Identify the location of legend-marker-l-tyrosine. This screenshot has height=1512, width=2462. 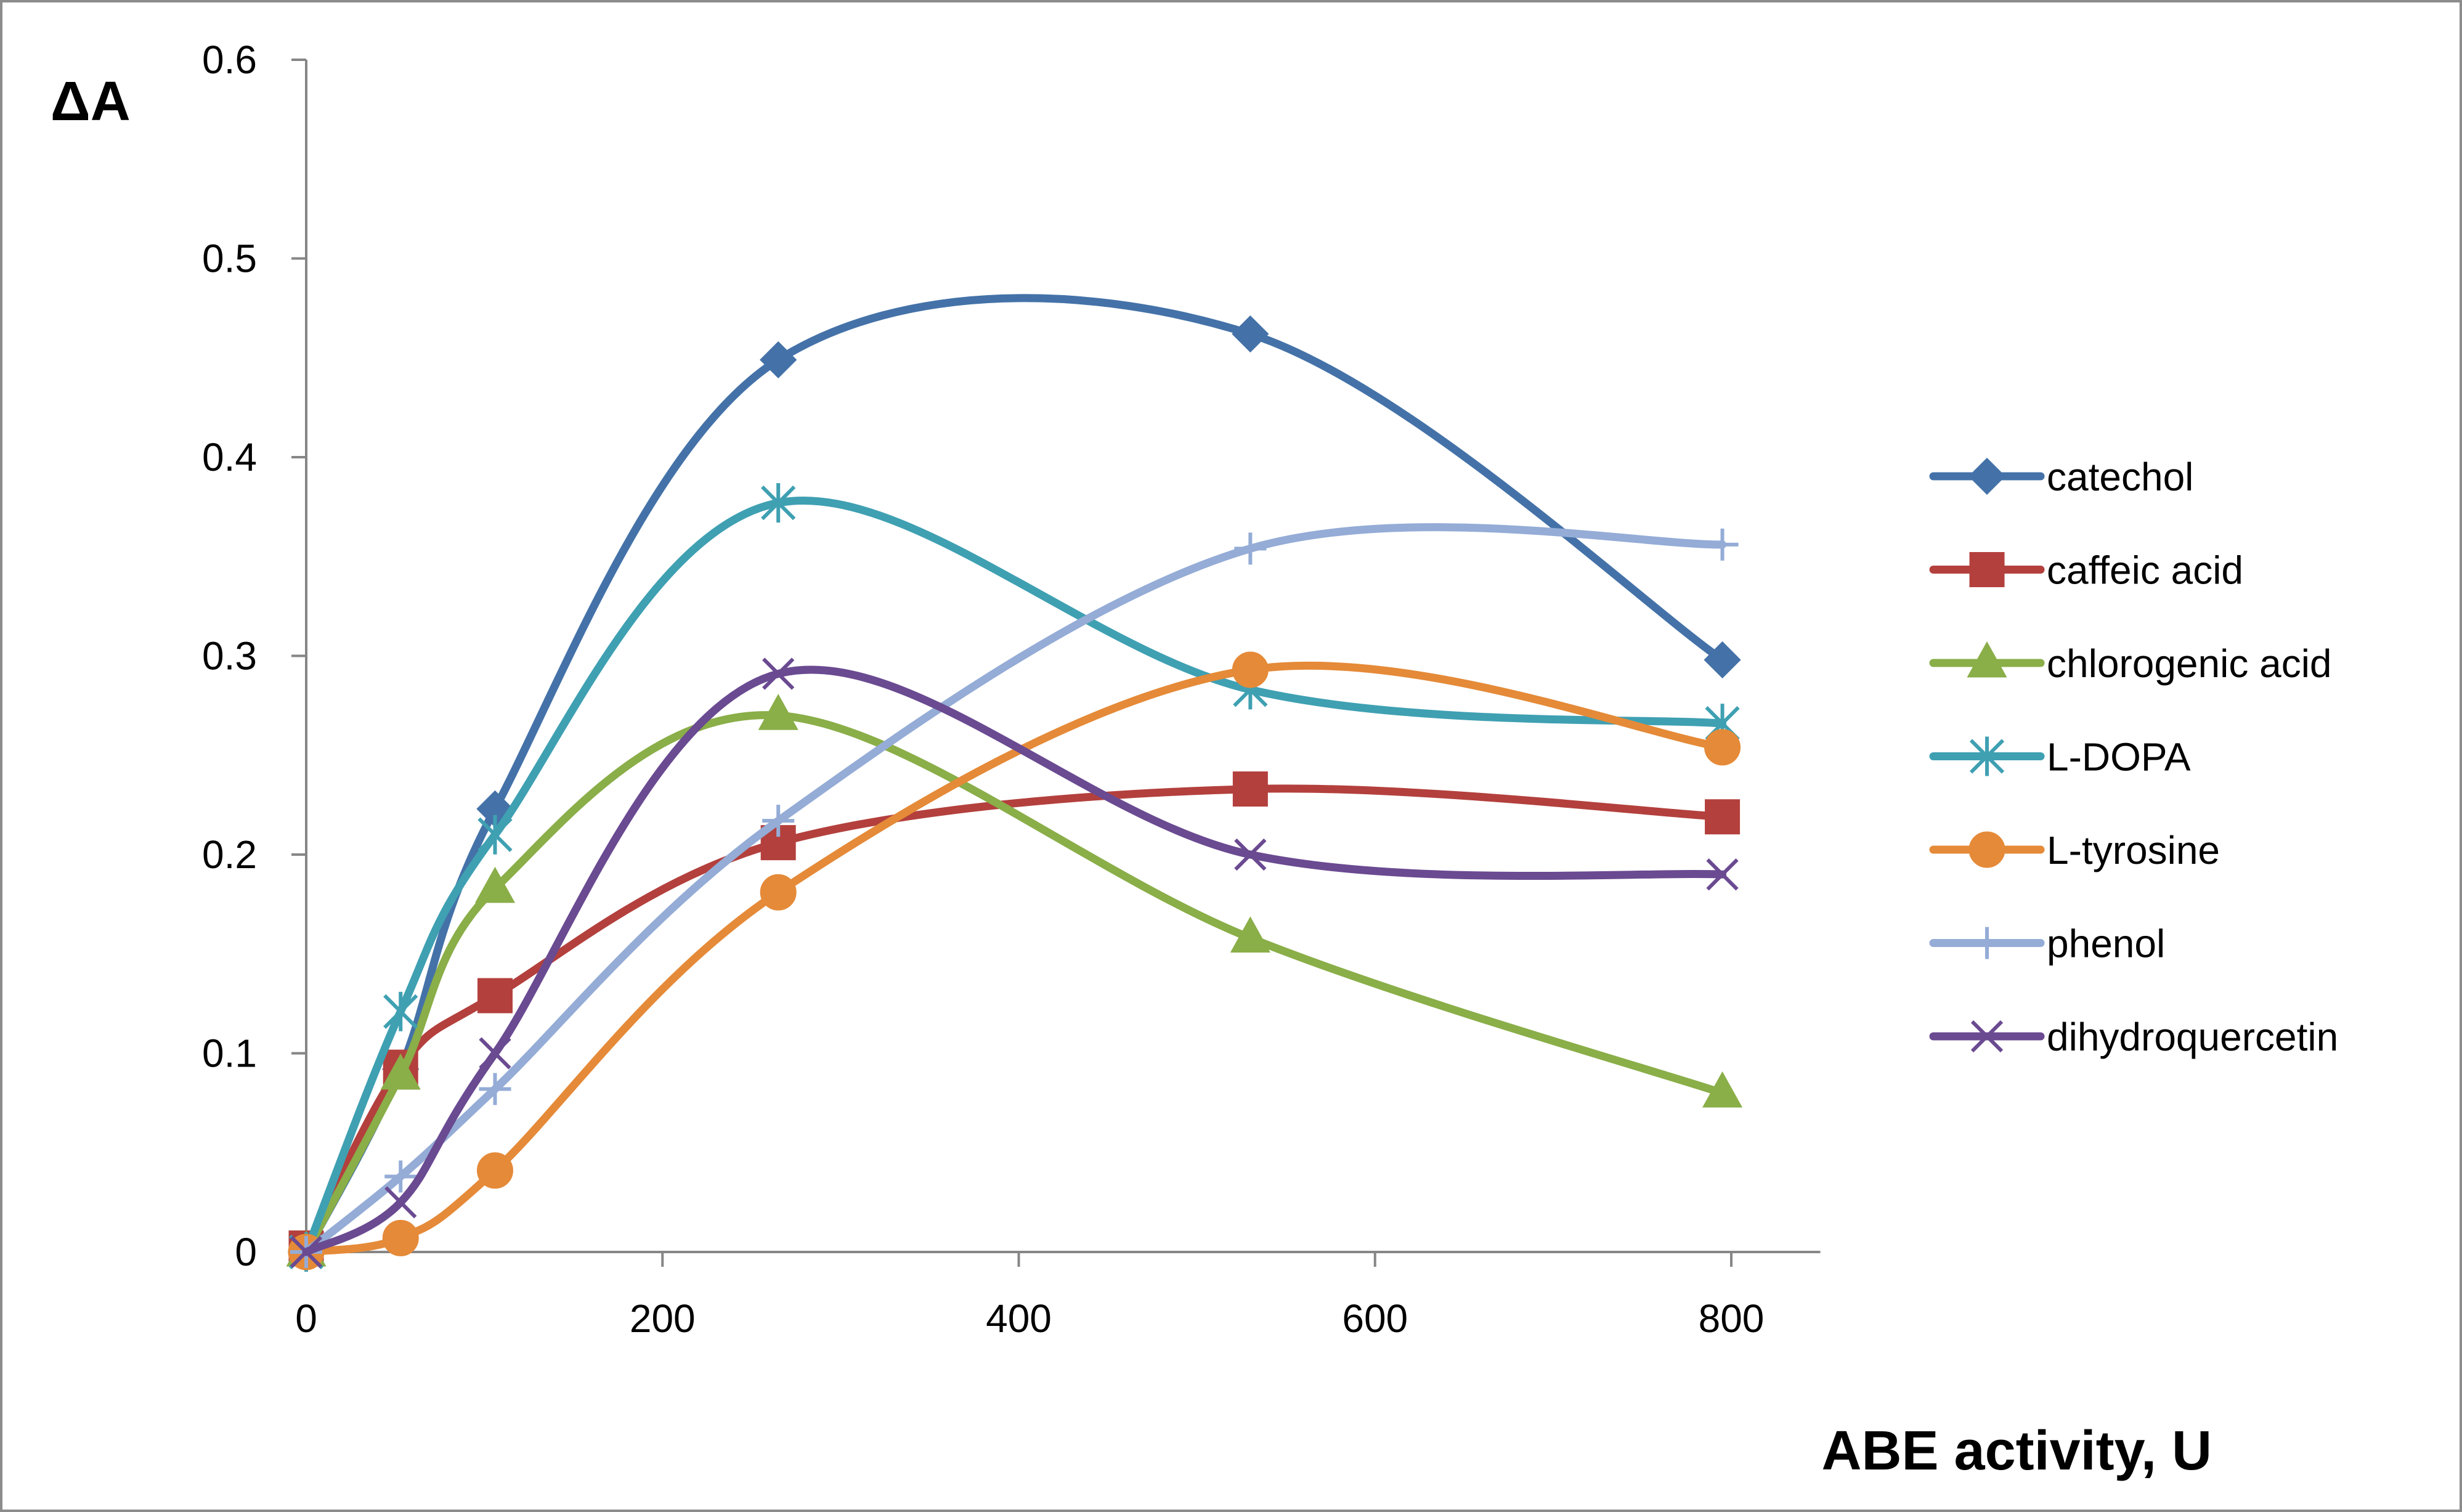
(1986, 849).